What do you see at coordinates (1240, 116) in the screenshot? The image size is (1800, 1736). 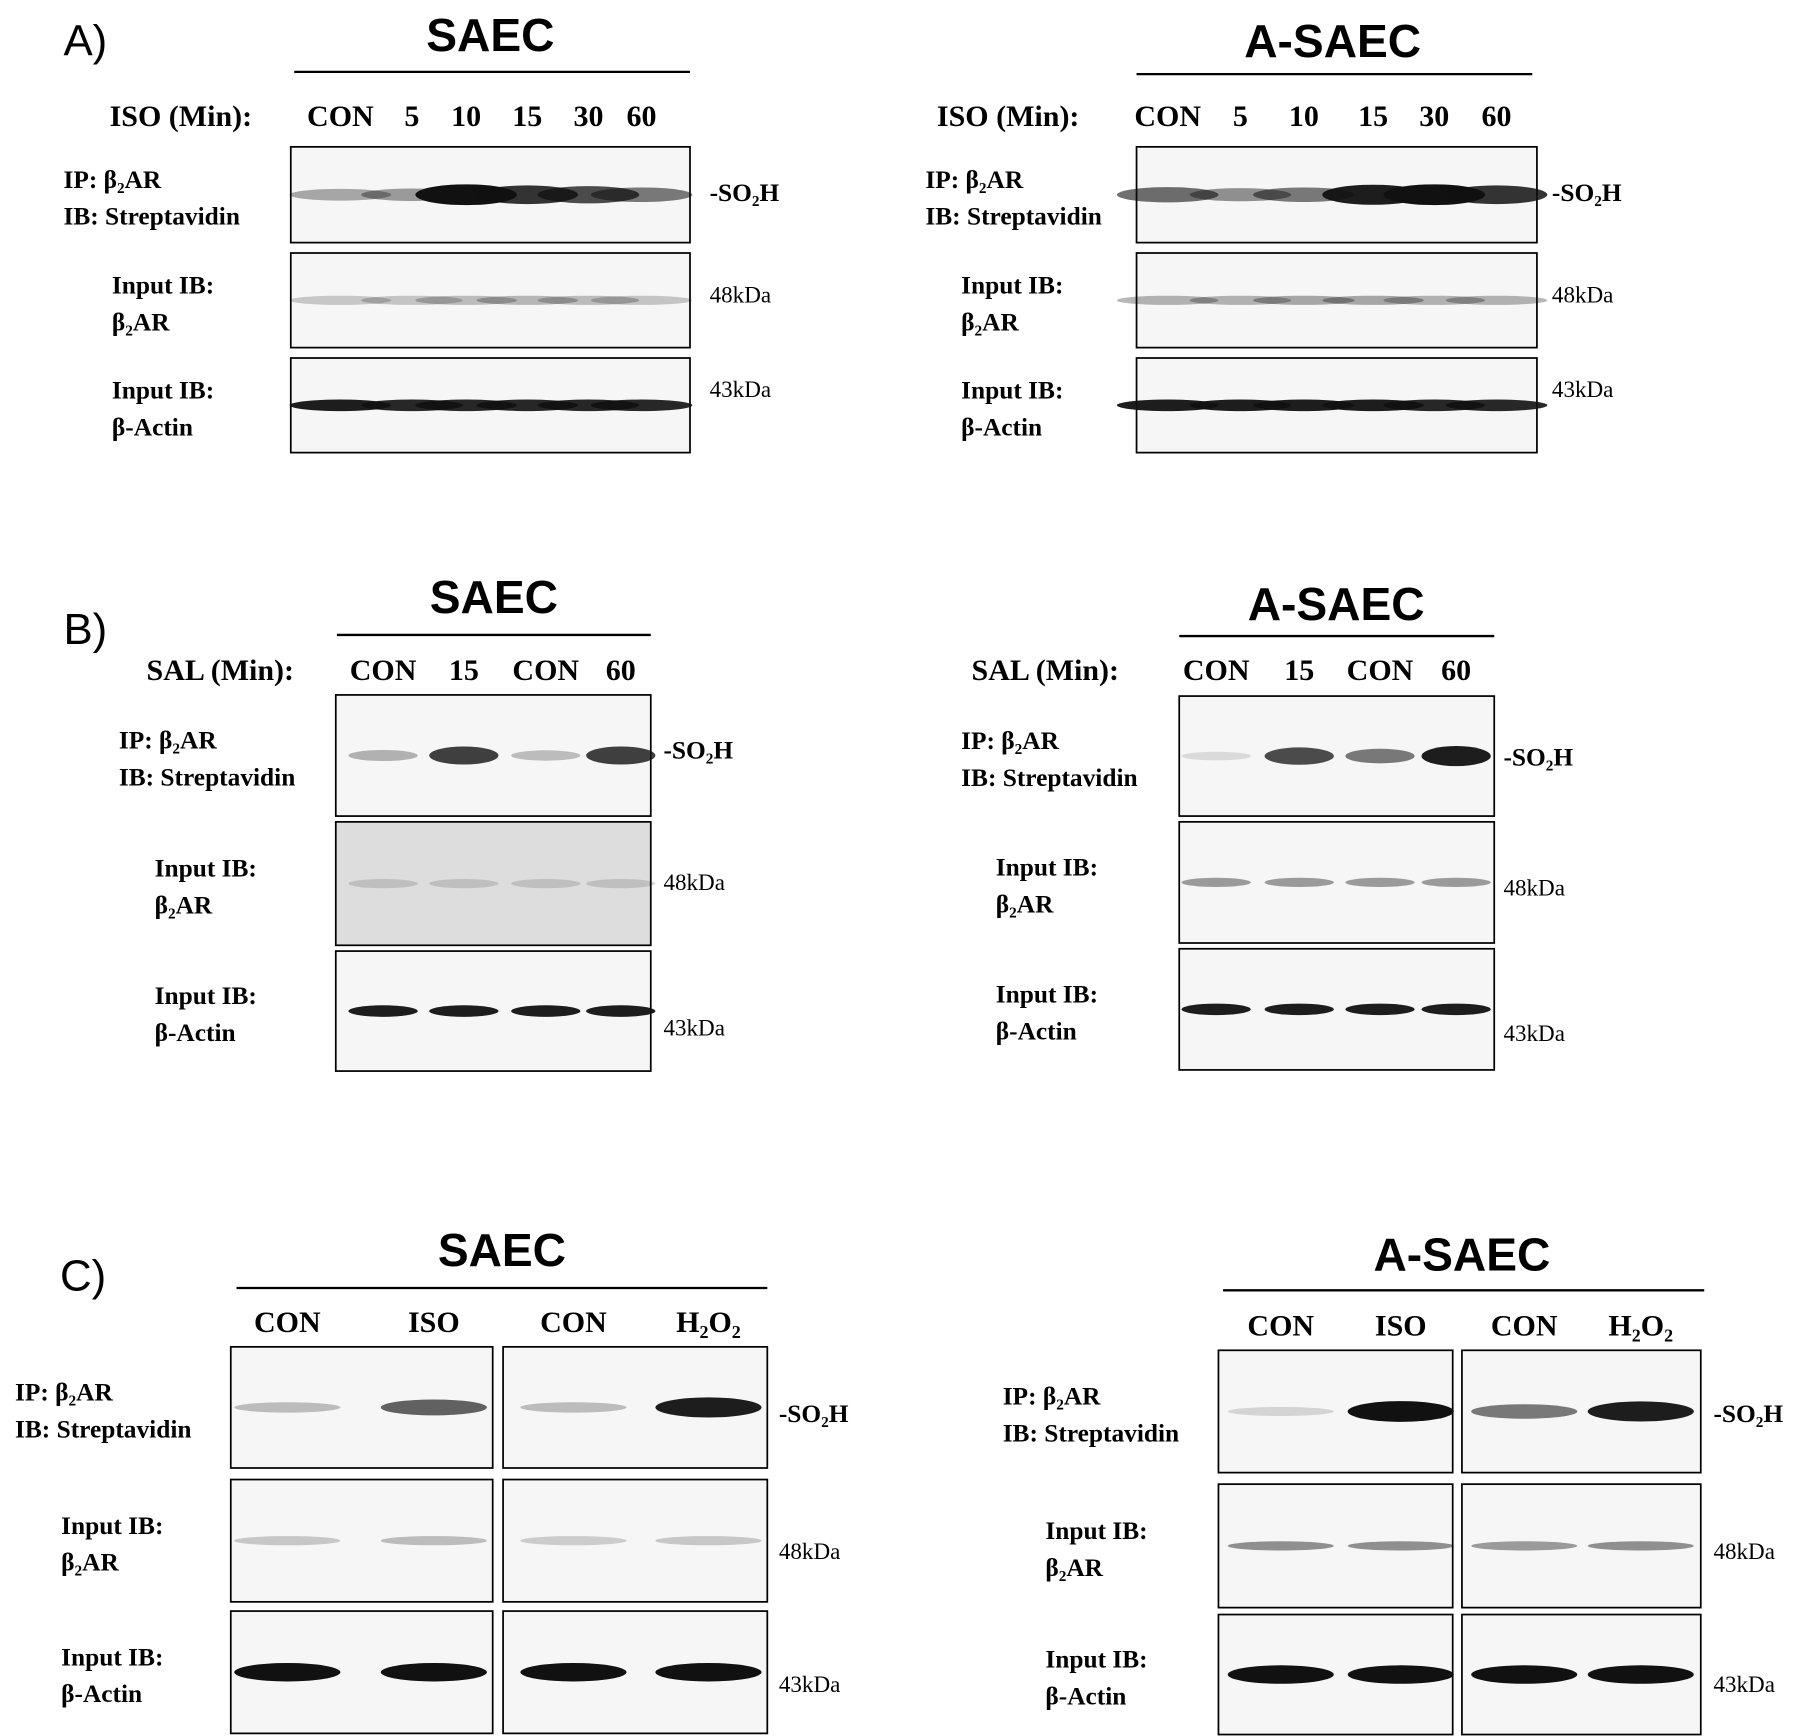 I see `lane-label: 5` at bounding box center [1240, 116].